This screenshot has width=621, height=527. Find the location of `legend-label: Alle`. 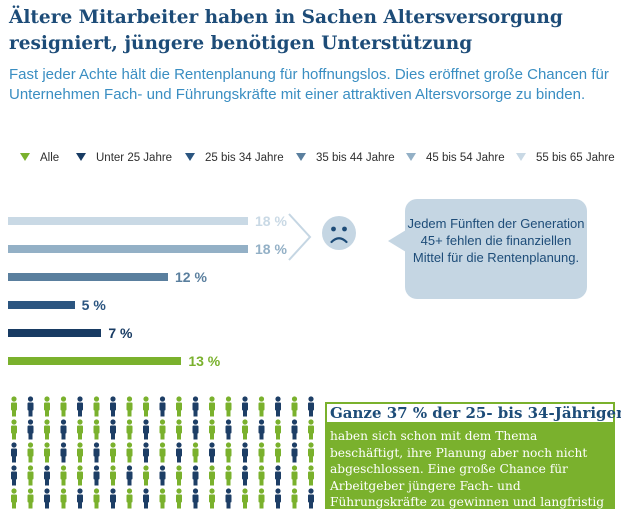

legend-label: Alle is located at coordinates (50, 158).